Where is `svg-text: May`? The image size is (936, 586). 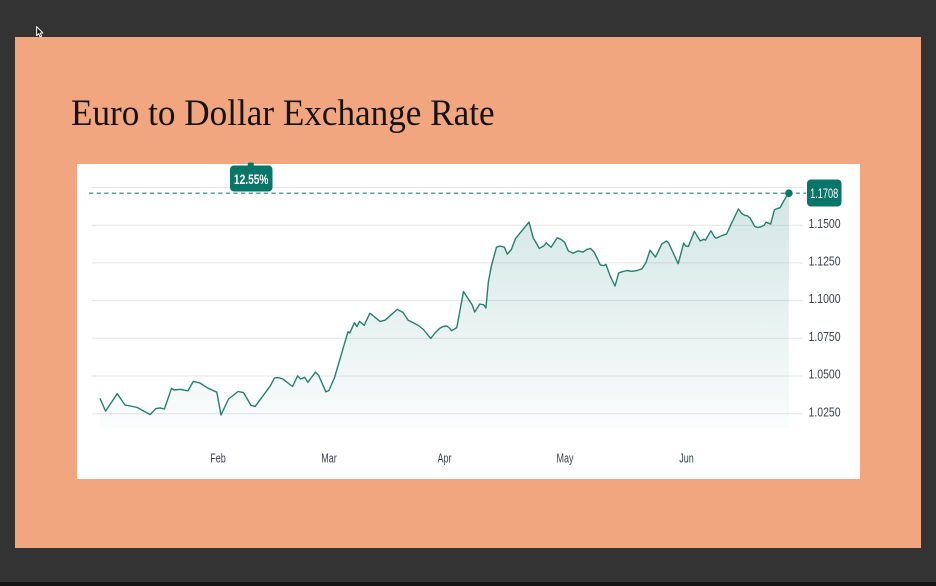
svg-text: May is located at coordinates (565, 458).